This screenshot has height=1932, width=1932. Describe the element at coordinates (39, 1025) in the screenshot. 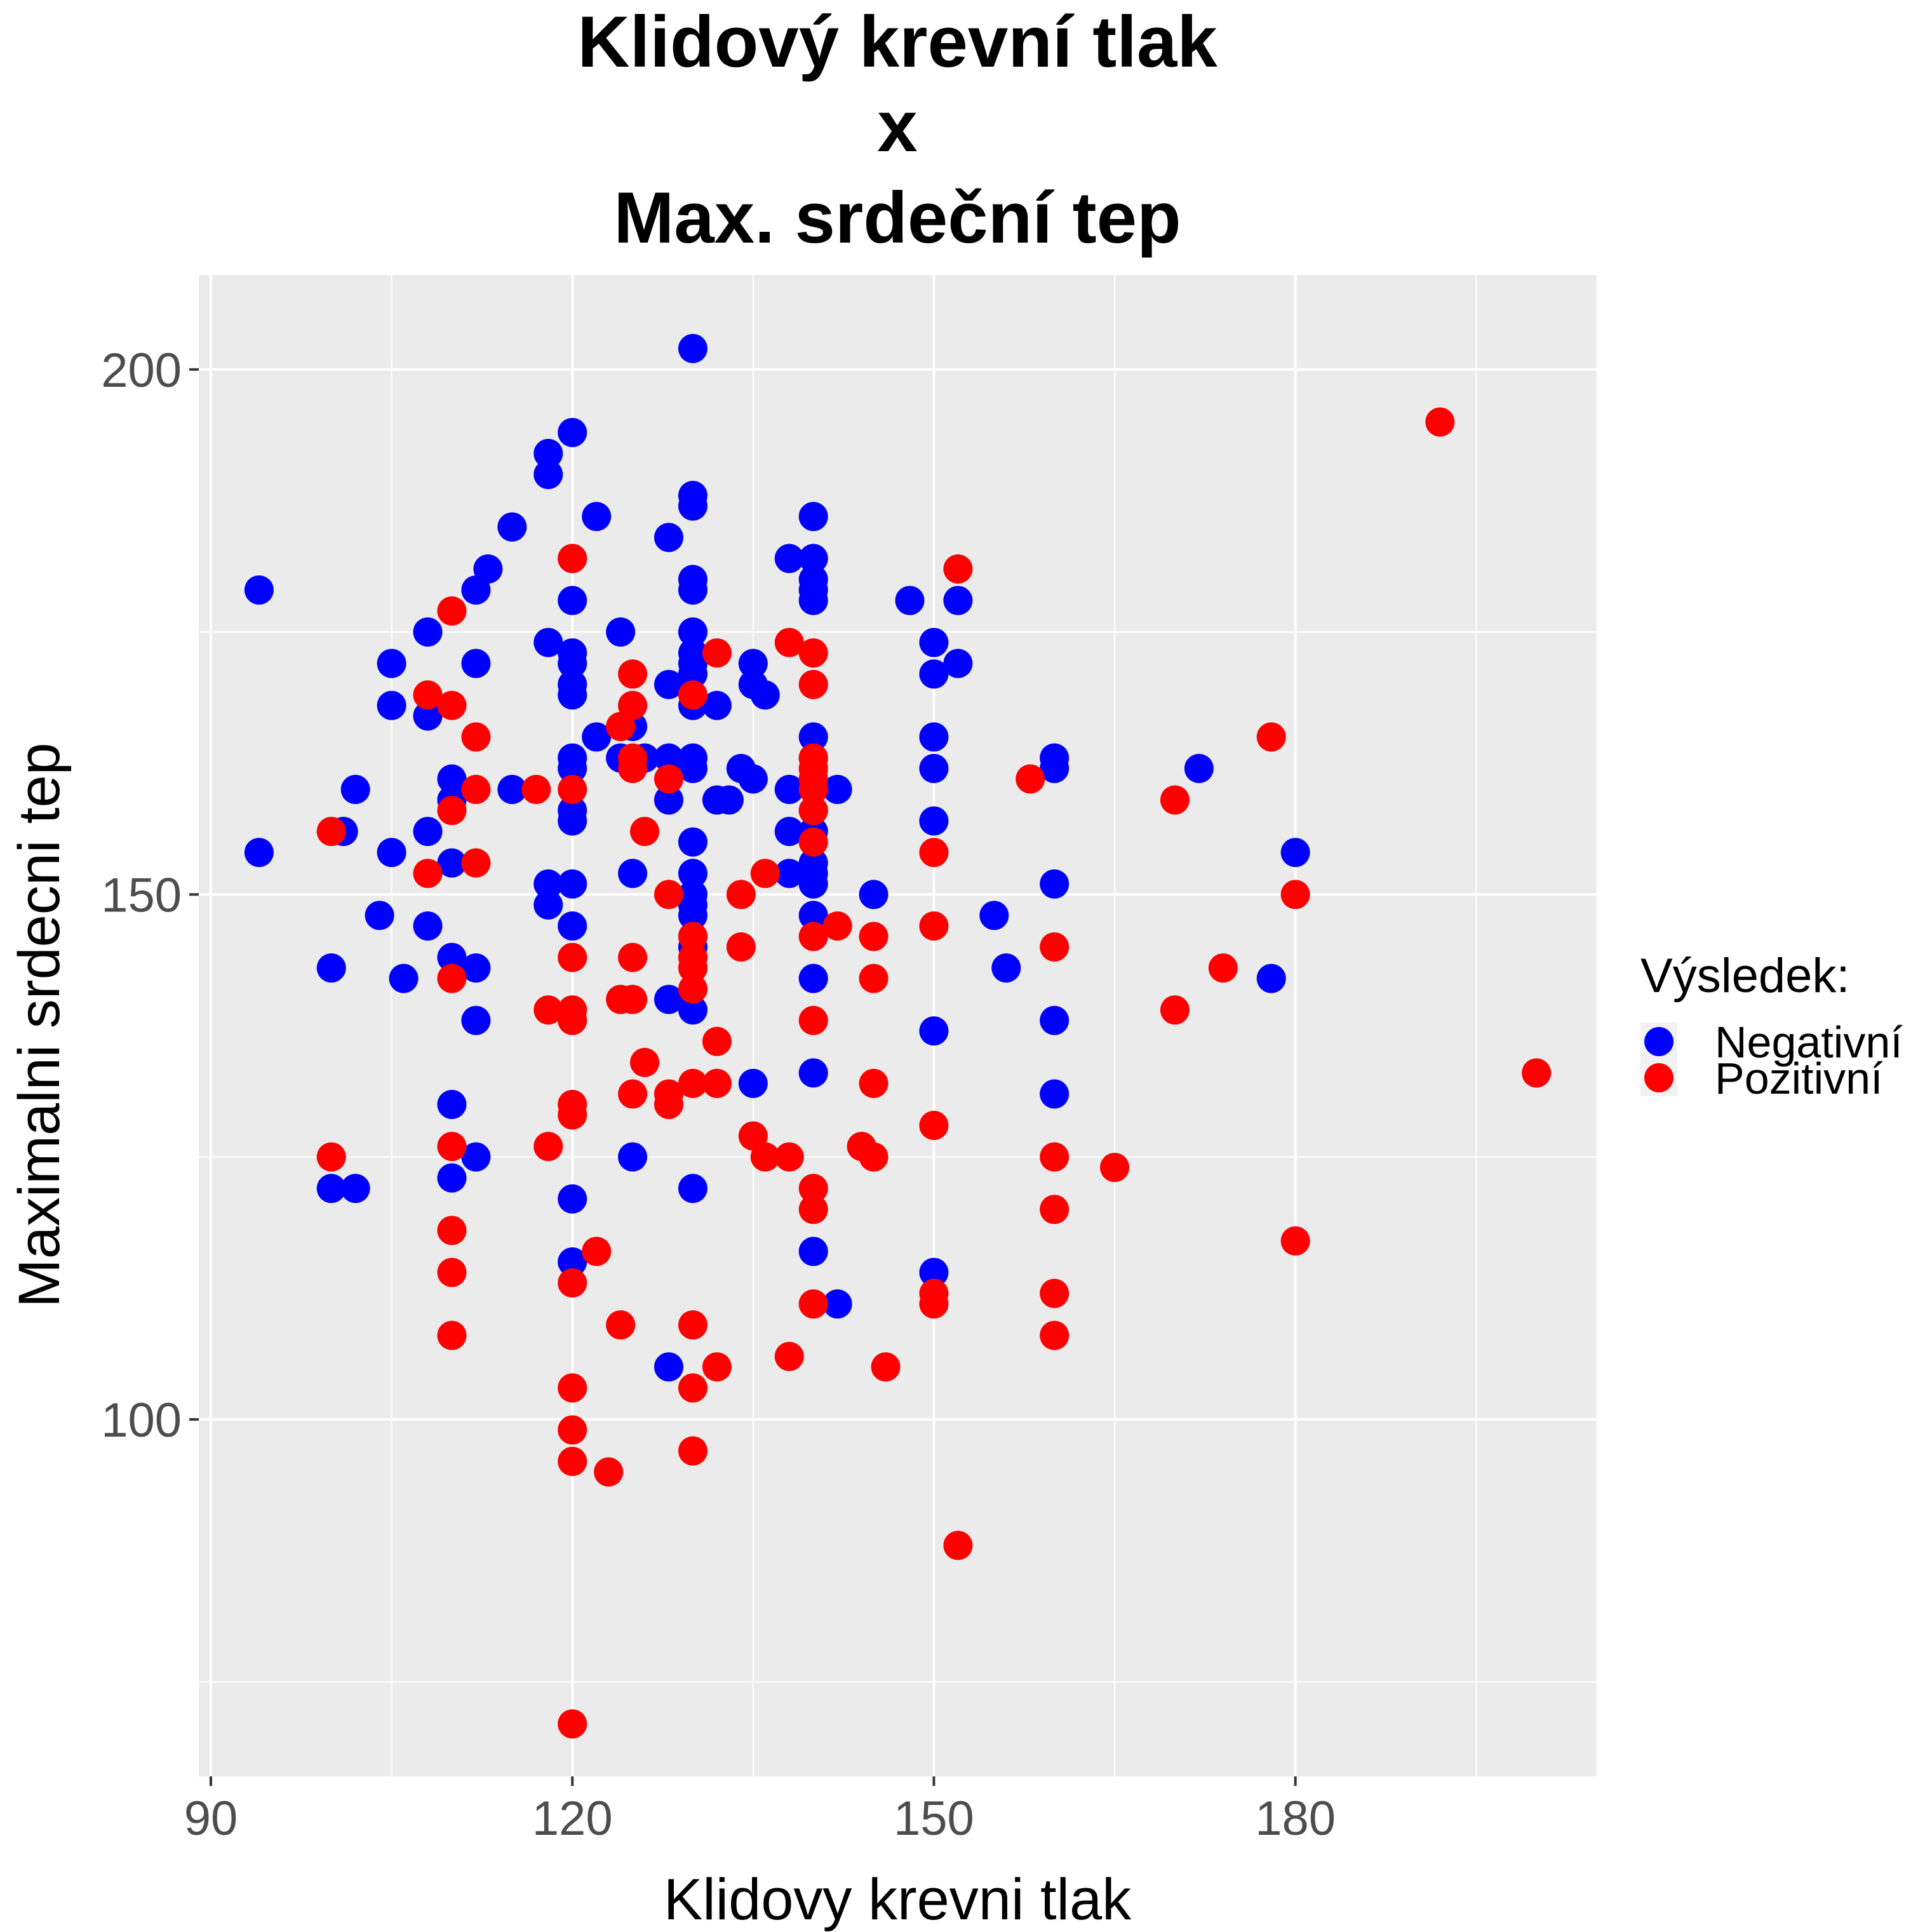

I see `y-axis-title: Maximalni srdecni tep` at that location.